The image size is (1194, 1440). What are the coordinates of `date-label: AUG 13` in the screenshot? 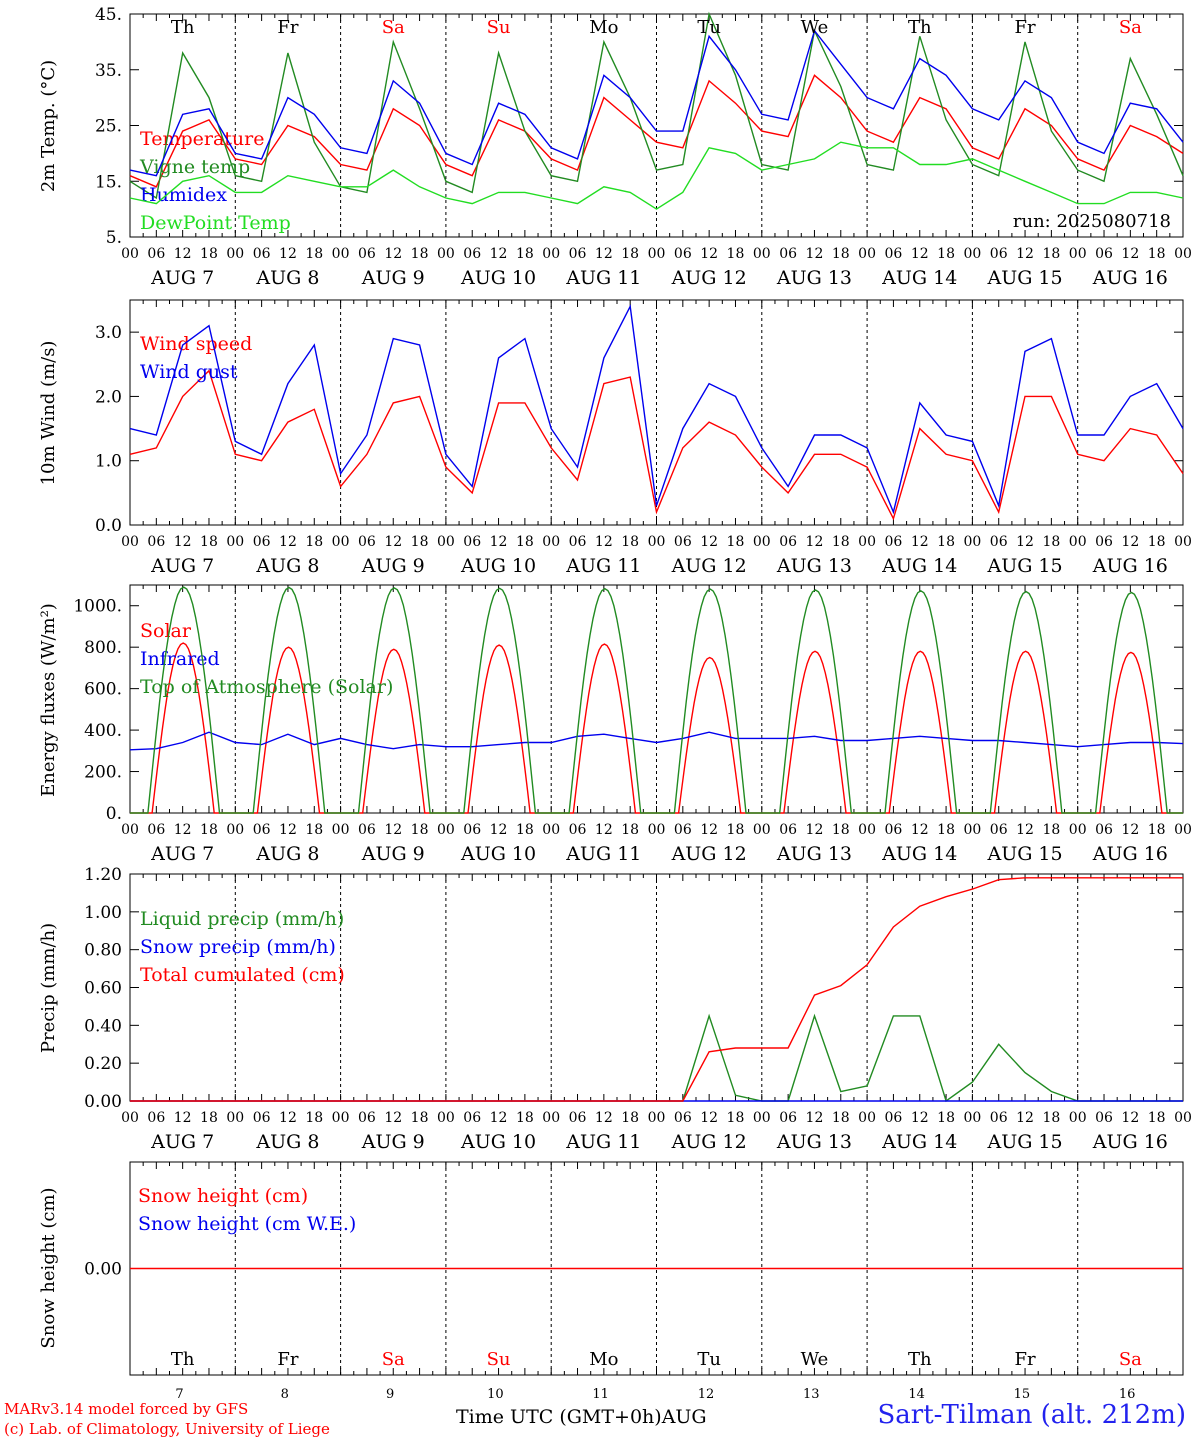 It's located at (814, 854).